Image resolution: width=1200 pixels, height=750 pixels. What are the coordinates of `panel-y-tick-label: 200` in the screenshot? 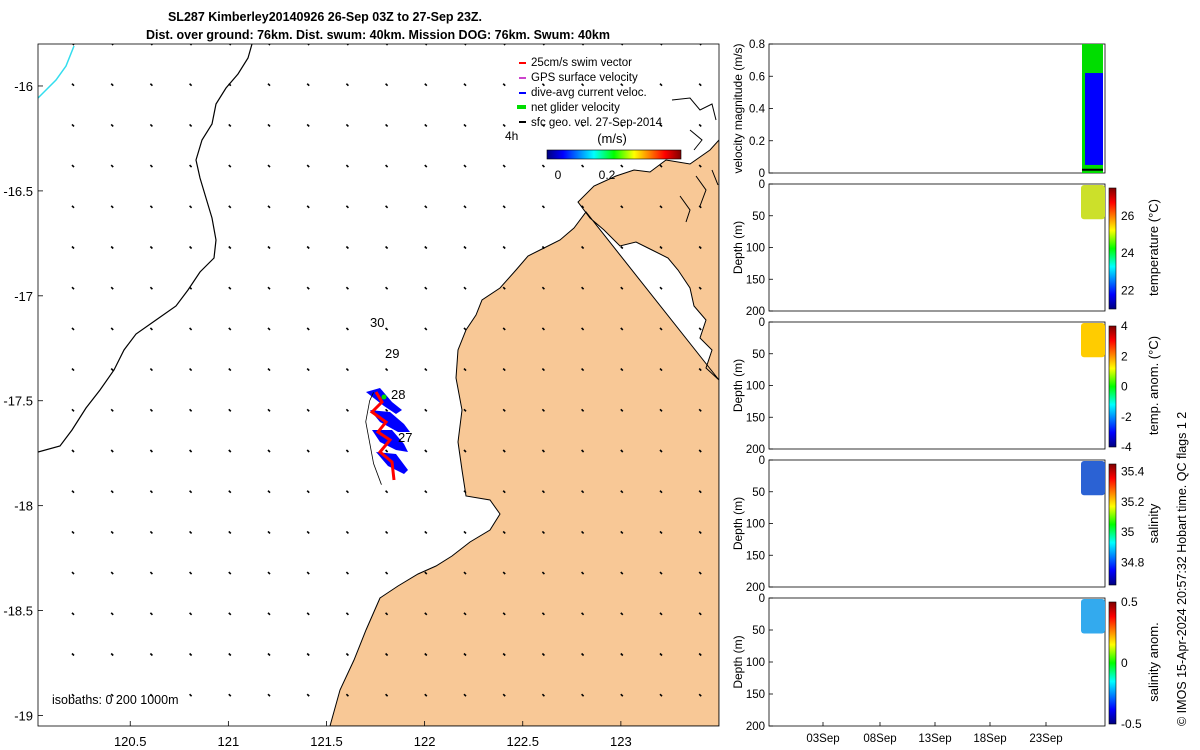 It's located at (755, 727).